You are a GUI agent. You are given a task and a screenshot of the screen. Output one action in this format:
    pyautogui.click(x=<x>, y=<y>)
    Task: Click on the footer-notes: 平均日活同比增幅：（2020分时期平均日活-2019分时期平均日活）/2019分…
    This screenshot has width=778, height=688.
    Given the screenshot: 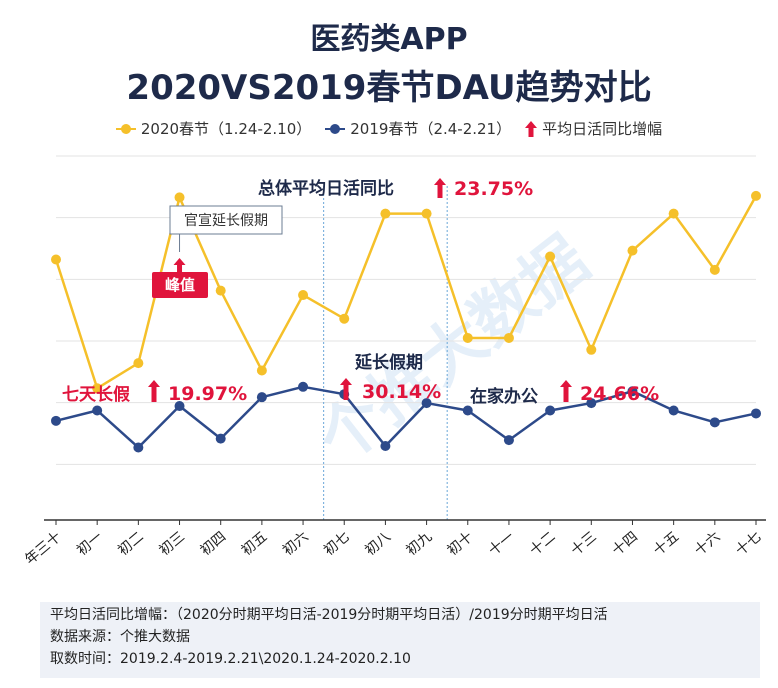 What is the action you would take?
    pyautogui.click(x=400, y=640)
    